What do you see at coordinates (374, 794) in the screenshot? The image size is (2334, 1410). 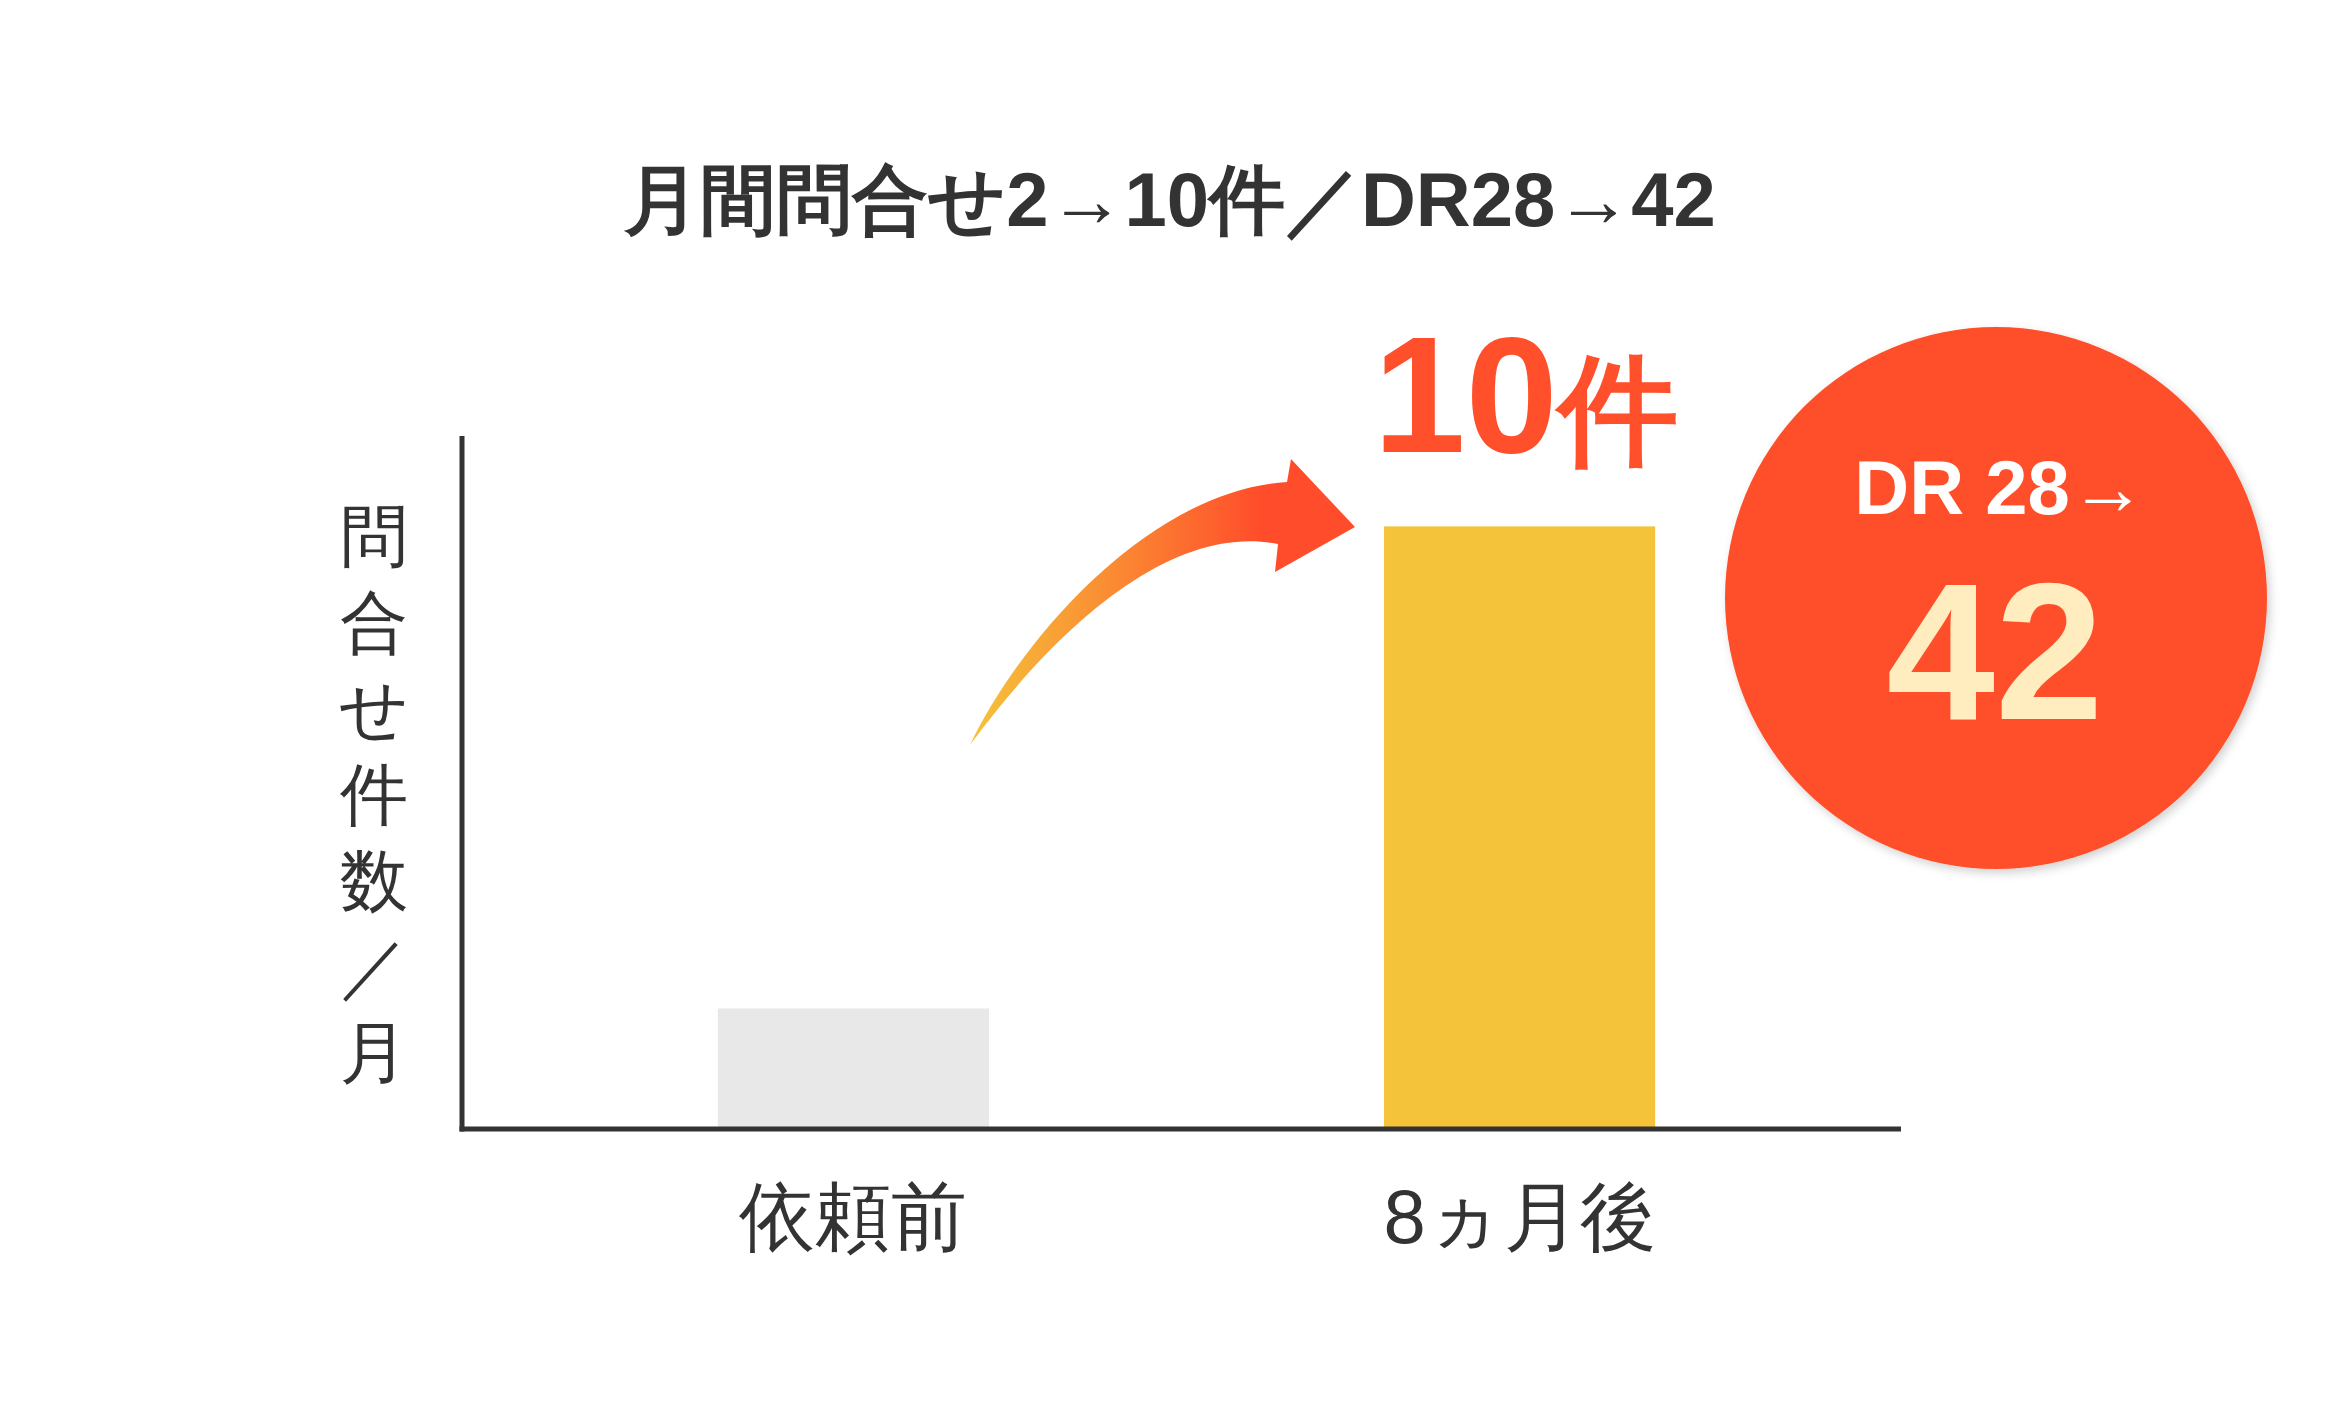 I see `ylabel: 問合せ件数／月` at bounding box center [374, 794].